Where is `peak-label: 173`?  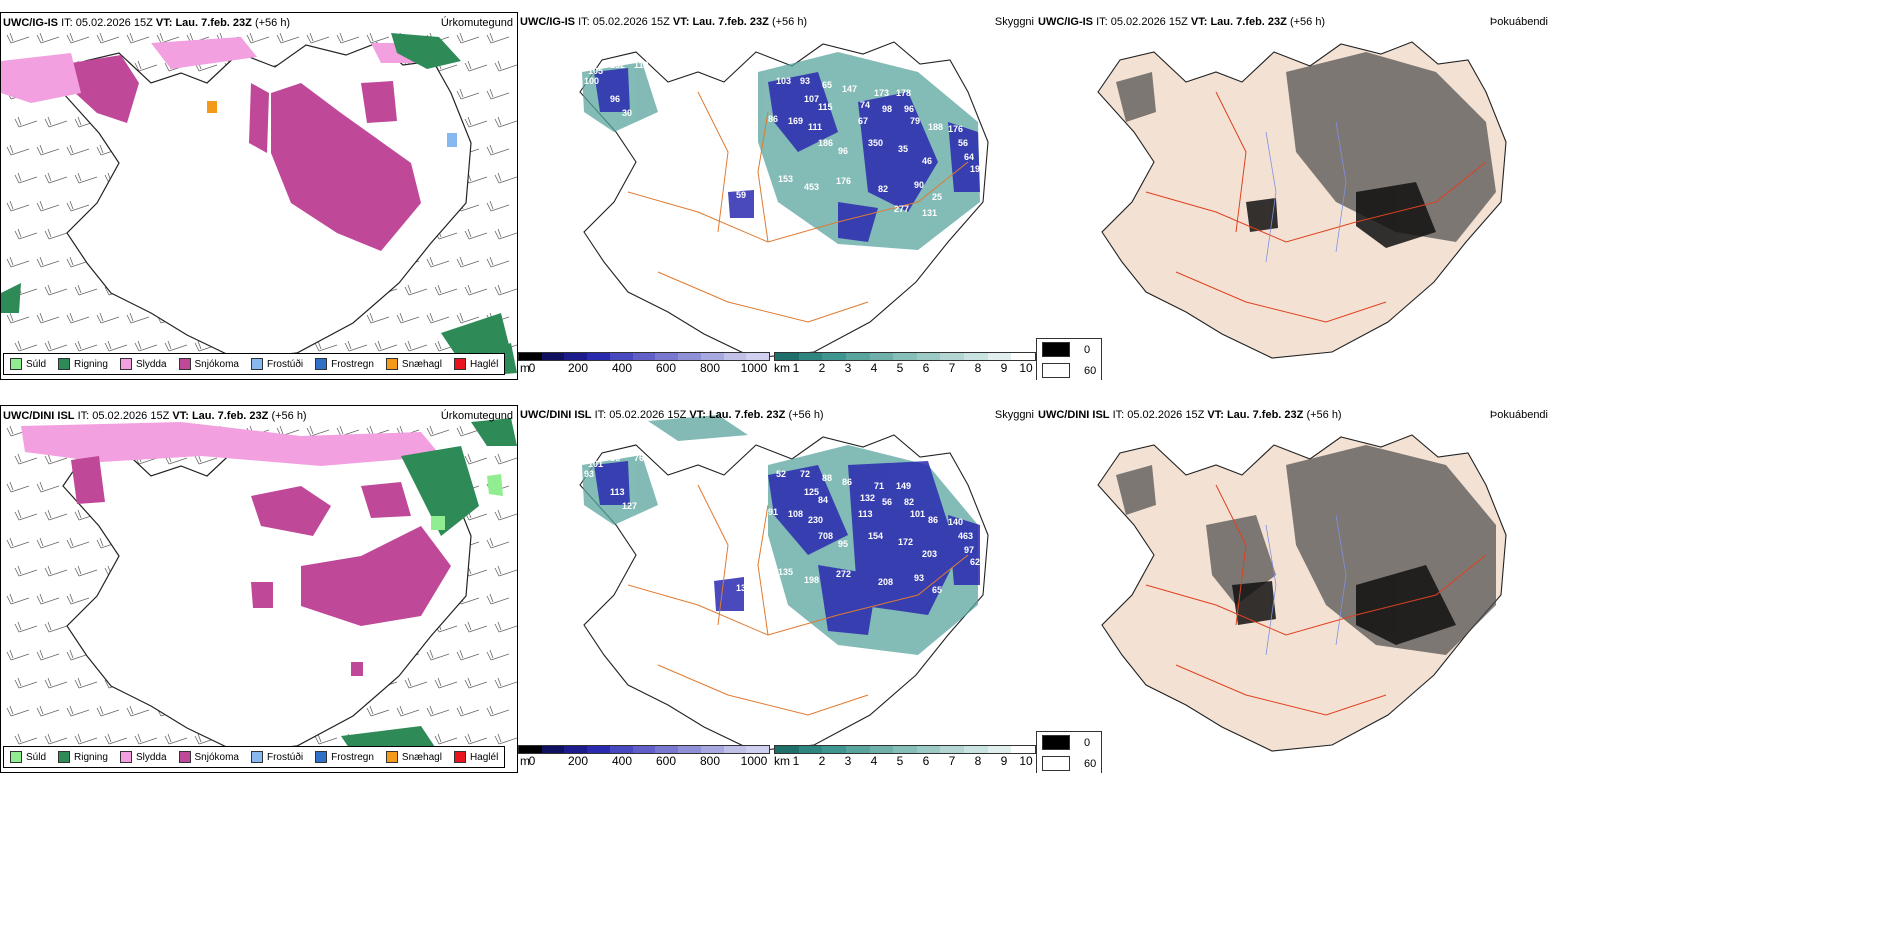 peak-label: 173 is located at coordinates (881, 93).